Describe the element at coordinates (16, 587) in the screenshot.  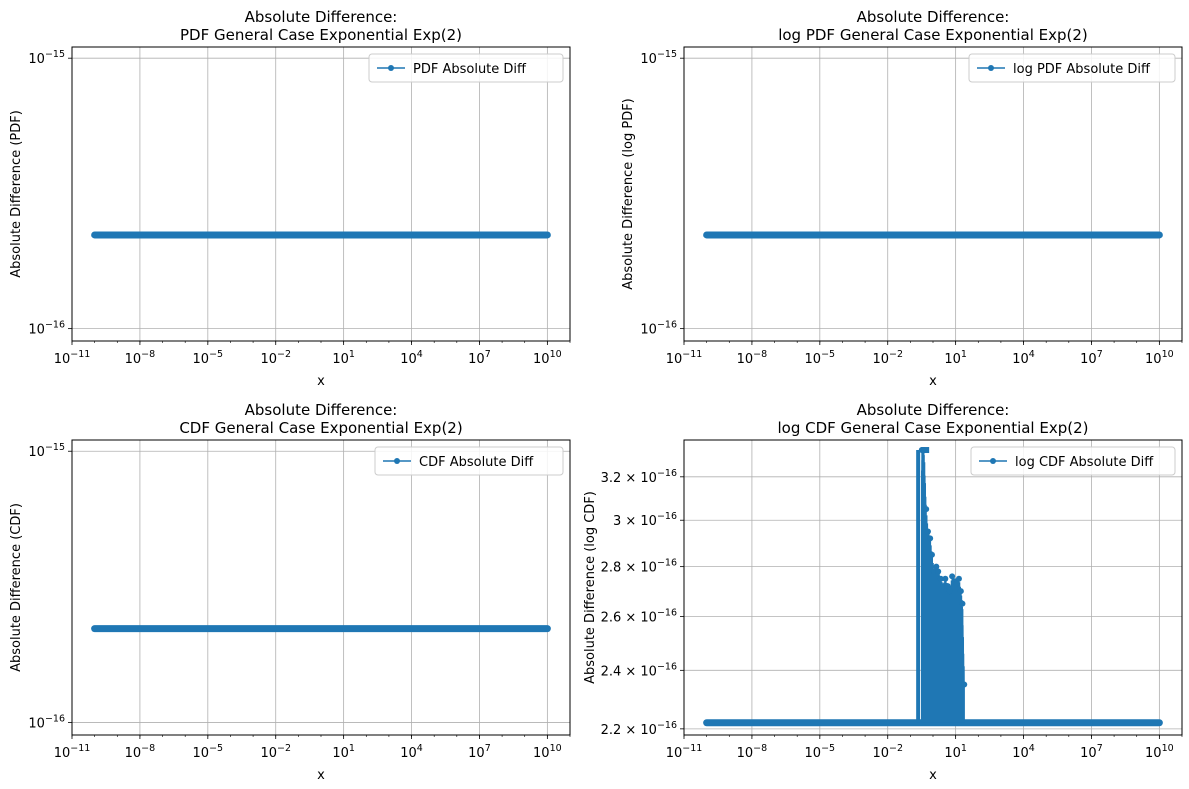
I see `y-axis-label: Absolute Difference (CDF)` at that location.